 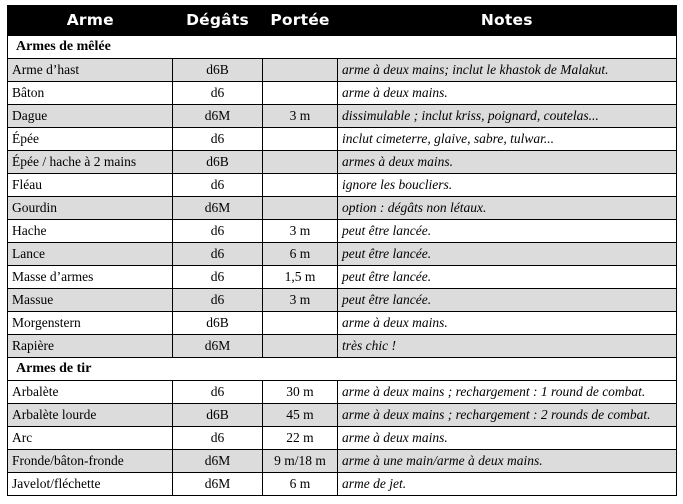 What do you see at coordinates (300, 277) in the screenshot?
I see `cell-portee: 1,5 m` at bounding box center [300, 277].